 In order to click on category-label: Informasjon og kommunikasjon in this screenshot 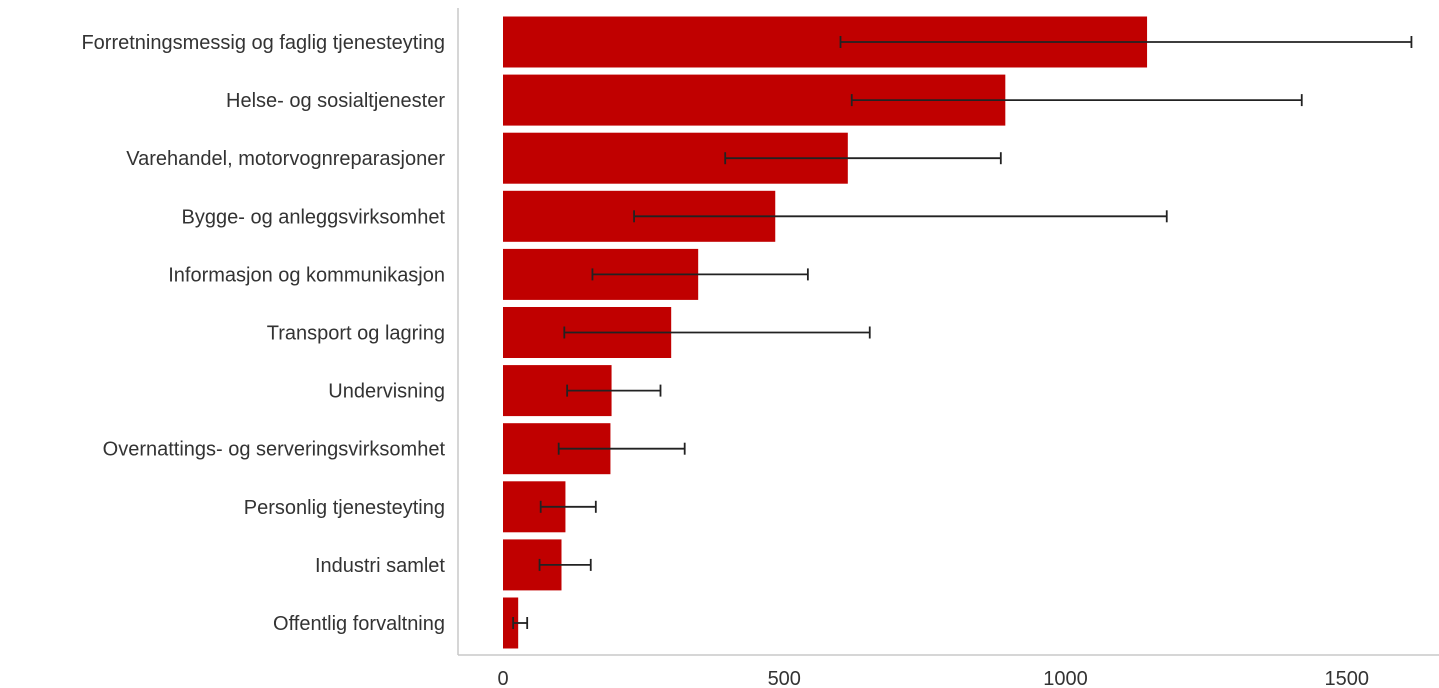, I will do `click(306, 275)`.